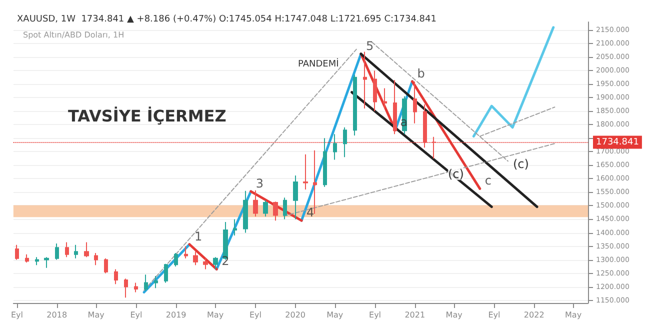  What do you see at coordinates (534, 315) in the screenshot?
I see `x-tick-label: 2022` at bounding box center [534, 315].